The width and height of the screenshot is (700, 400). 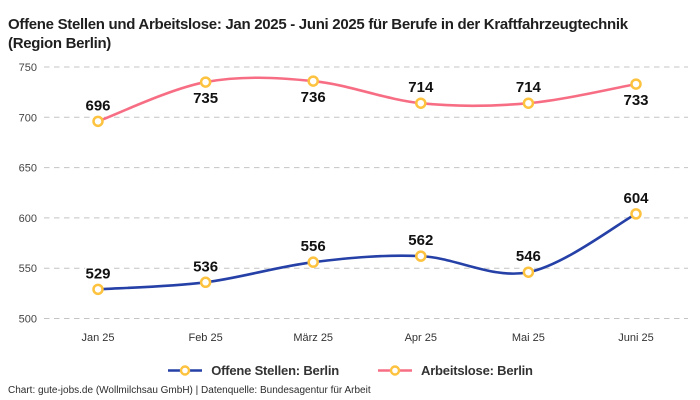 I want to click on data-label: 735, so click(x=205, y=98).